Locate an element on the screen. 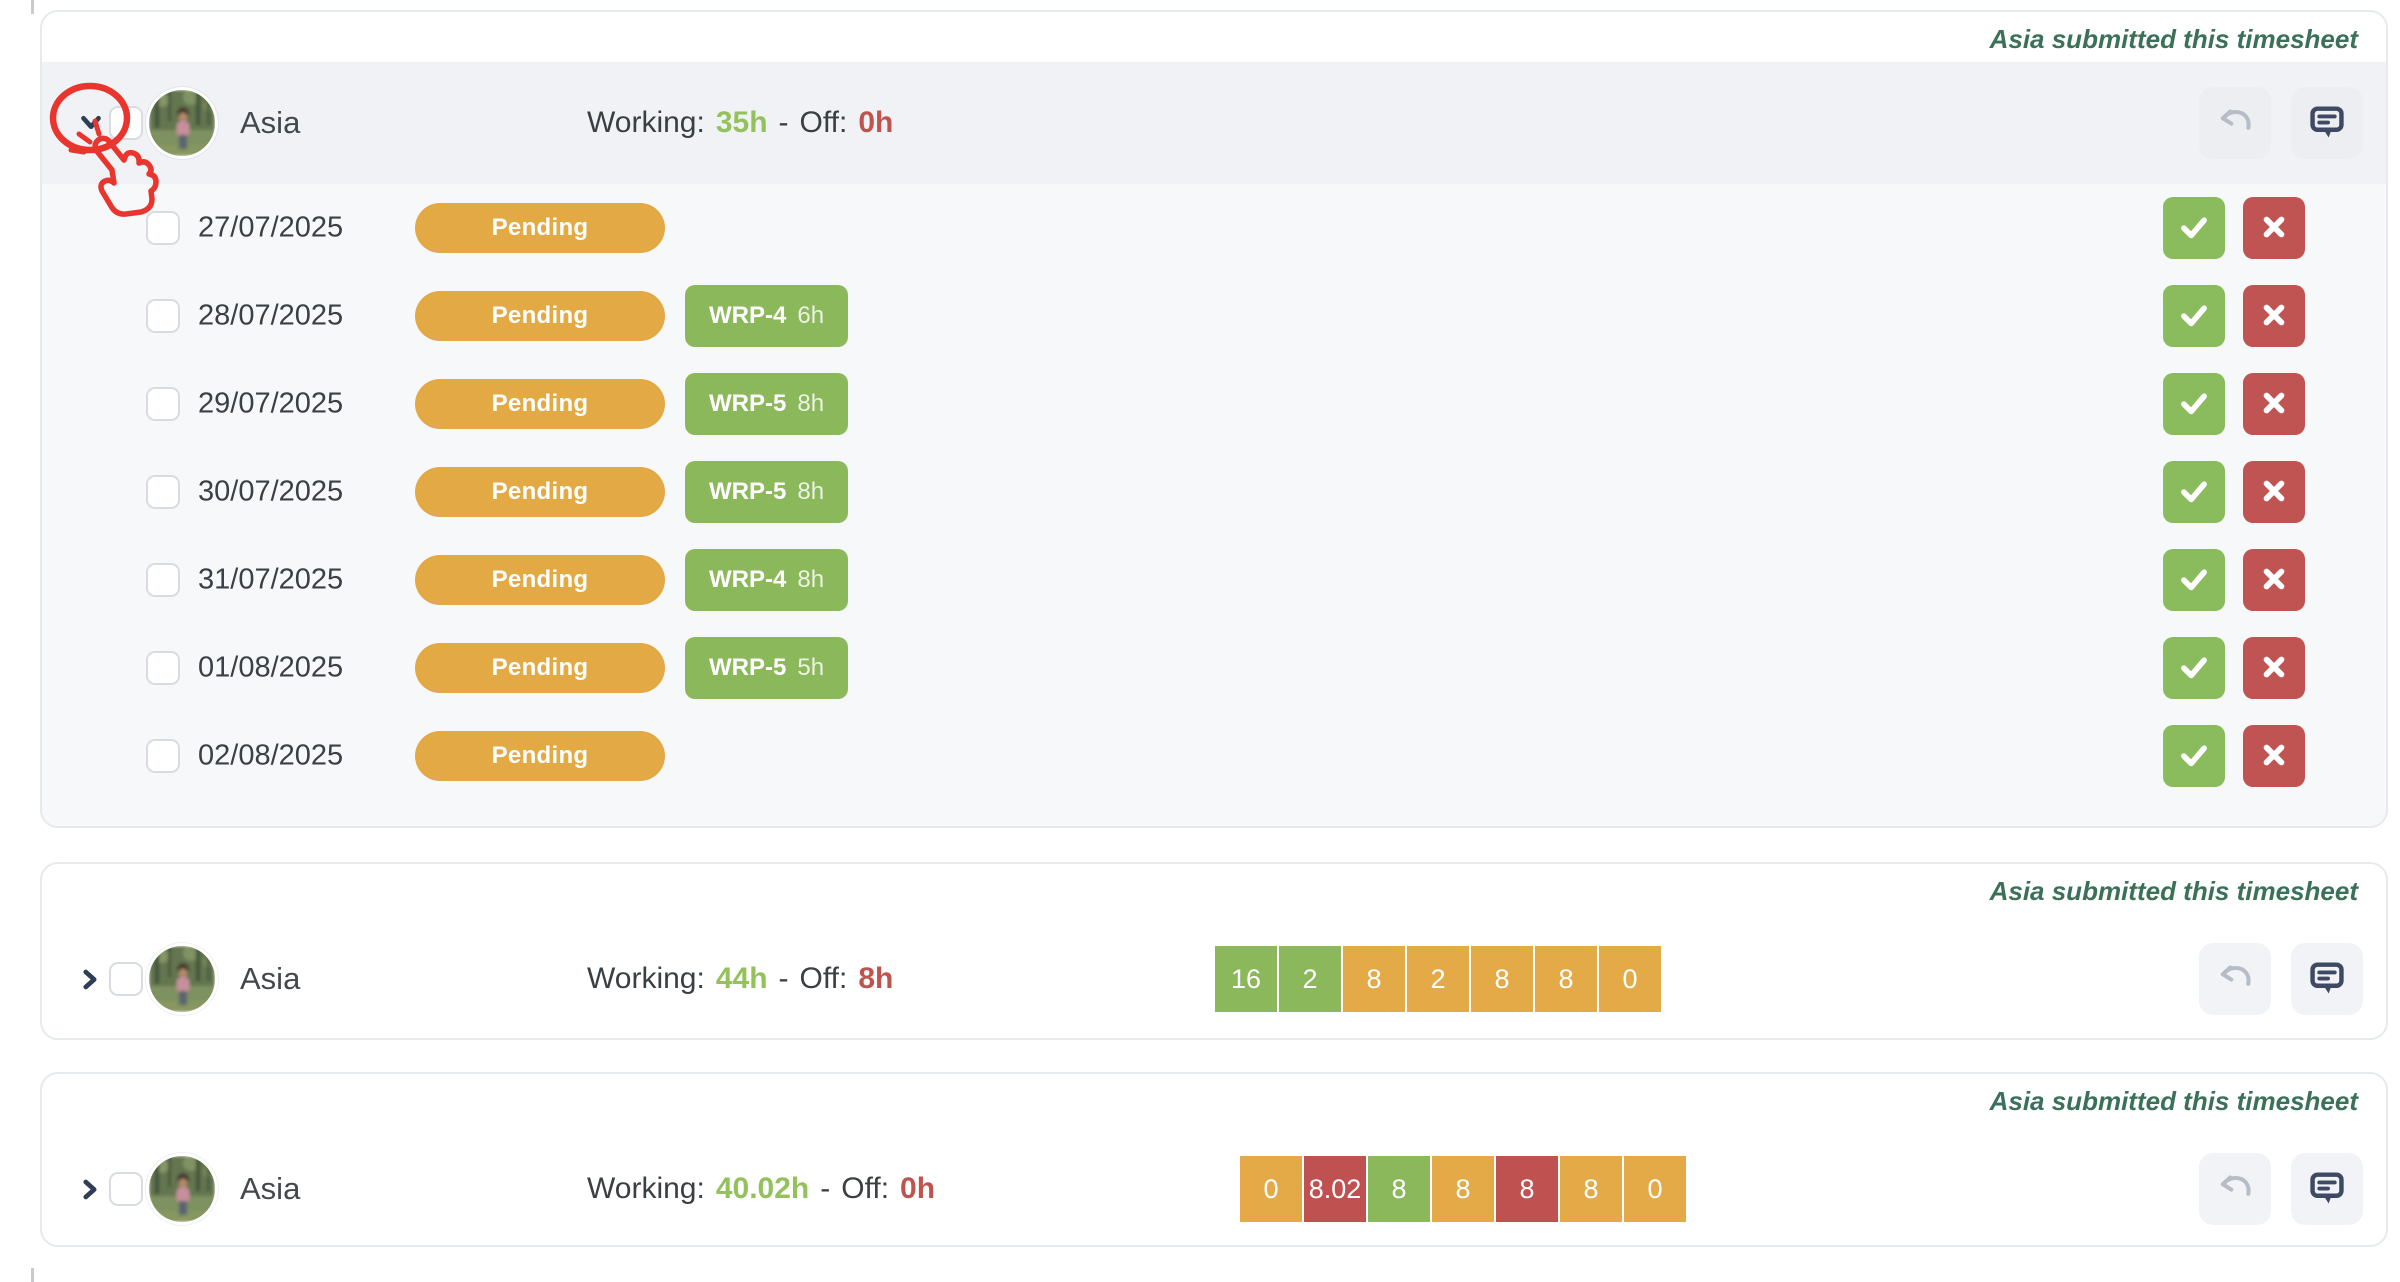 This screenshot has width=2400, height=1282. chevron-right-icon is located at coordinates (91, 1189).